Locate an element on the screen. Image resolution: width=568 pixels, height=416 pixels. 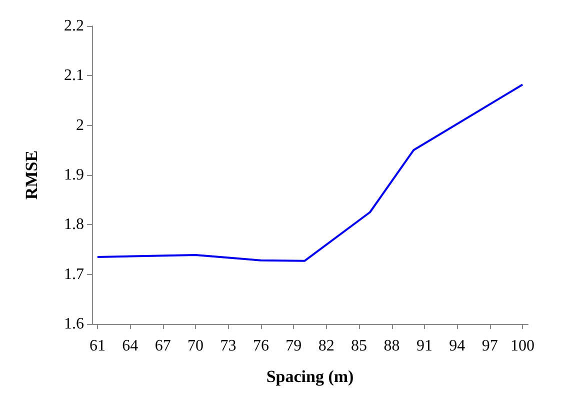
y-tick-label: 2.1 is located at coordinates (74, 75).